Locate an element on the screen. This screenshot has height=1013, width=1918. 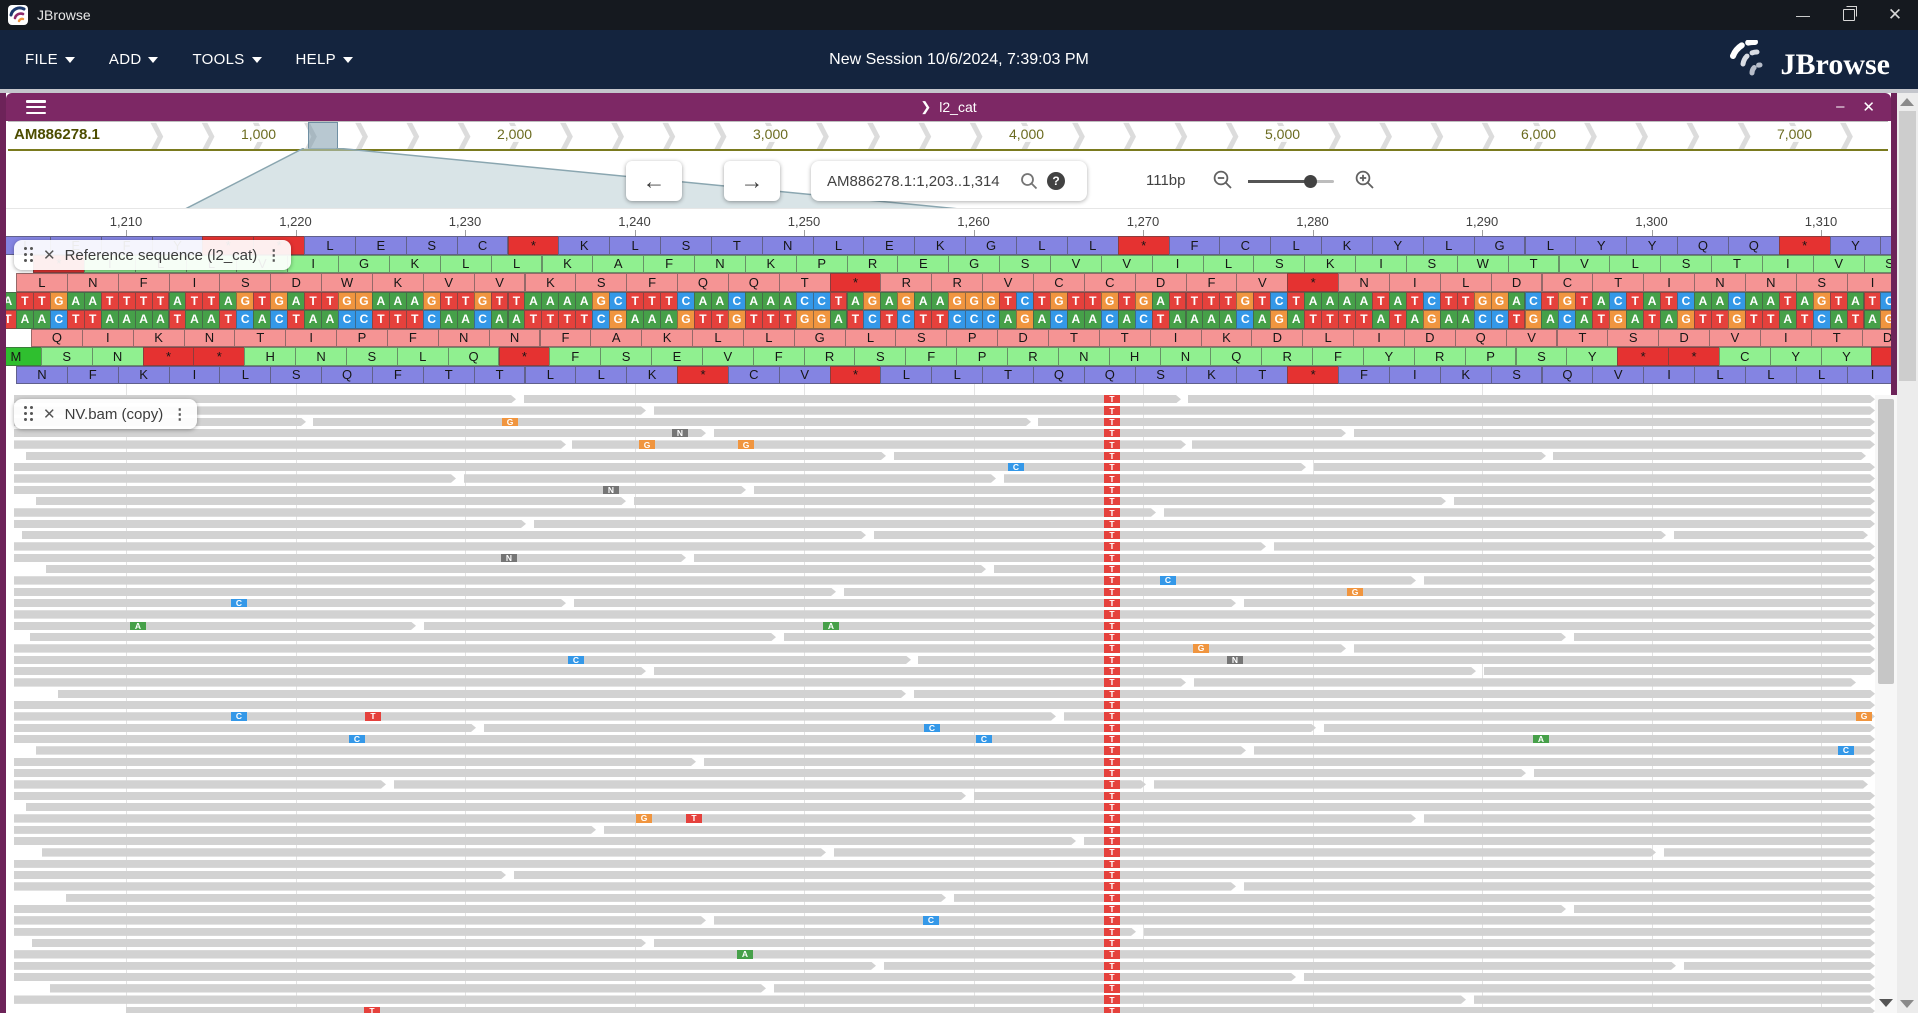
zoom-slider is located at coordinates (1291, 181).